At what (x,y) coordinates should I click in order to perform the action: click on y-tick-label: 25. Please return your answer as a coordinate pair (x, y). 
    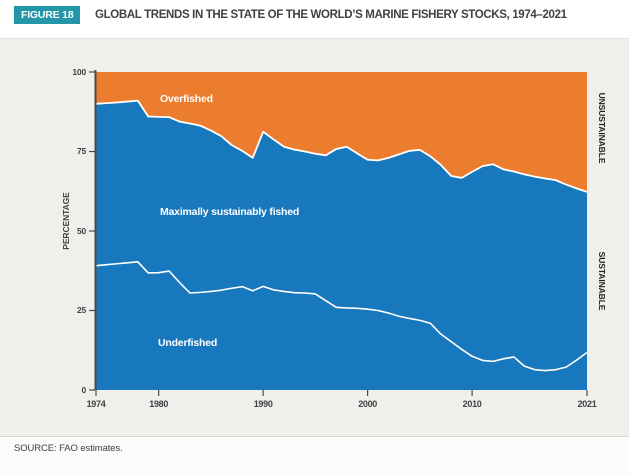
    Looking at the image, I should click on (81, 310).